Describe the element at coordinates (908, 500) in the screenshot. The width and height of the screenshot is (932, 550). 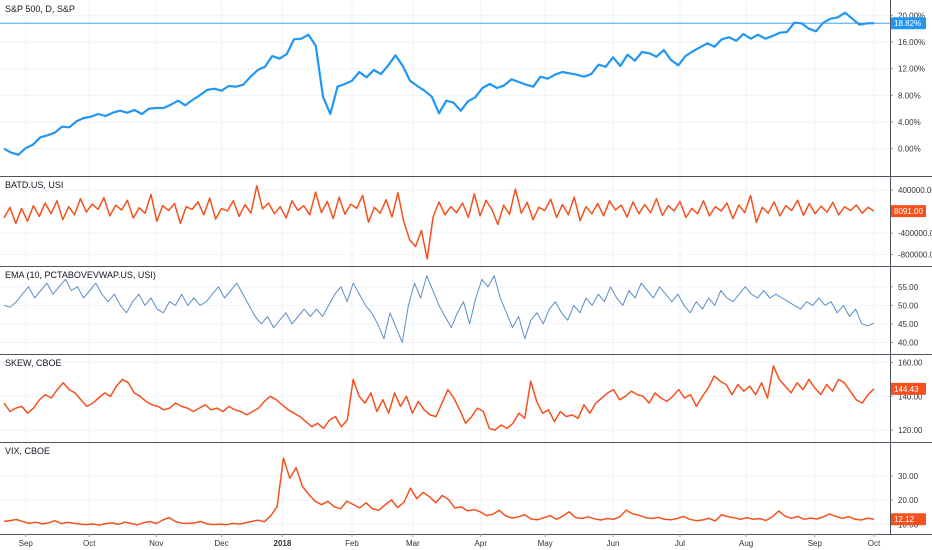
I see `y-tick-label: 20.00` at that location.